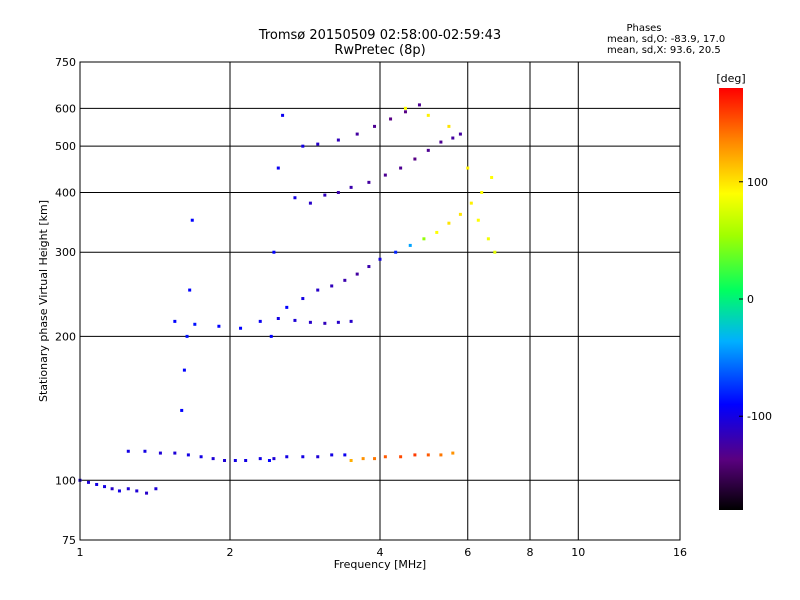 The image size is (800, 600). What do you see at coordinates (65, 62) in the screenshot?
I see `y-tick-label: 750` at bounding box center [65, 62].